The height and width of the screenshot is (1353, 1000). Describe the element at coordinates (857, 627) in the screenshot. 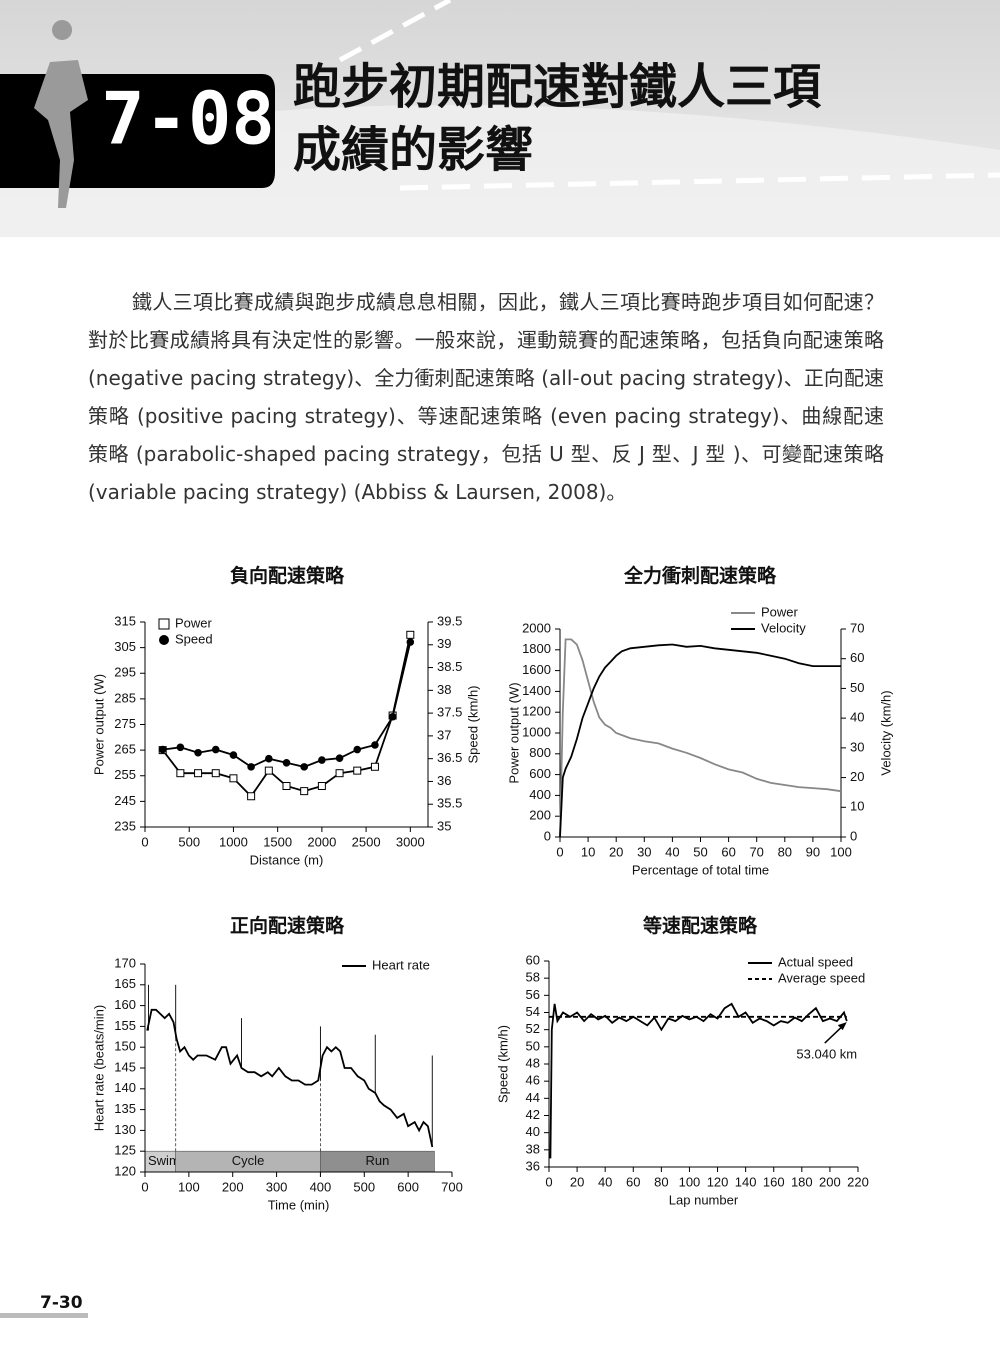

I see `y2-tick-label: 70` at that location.